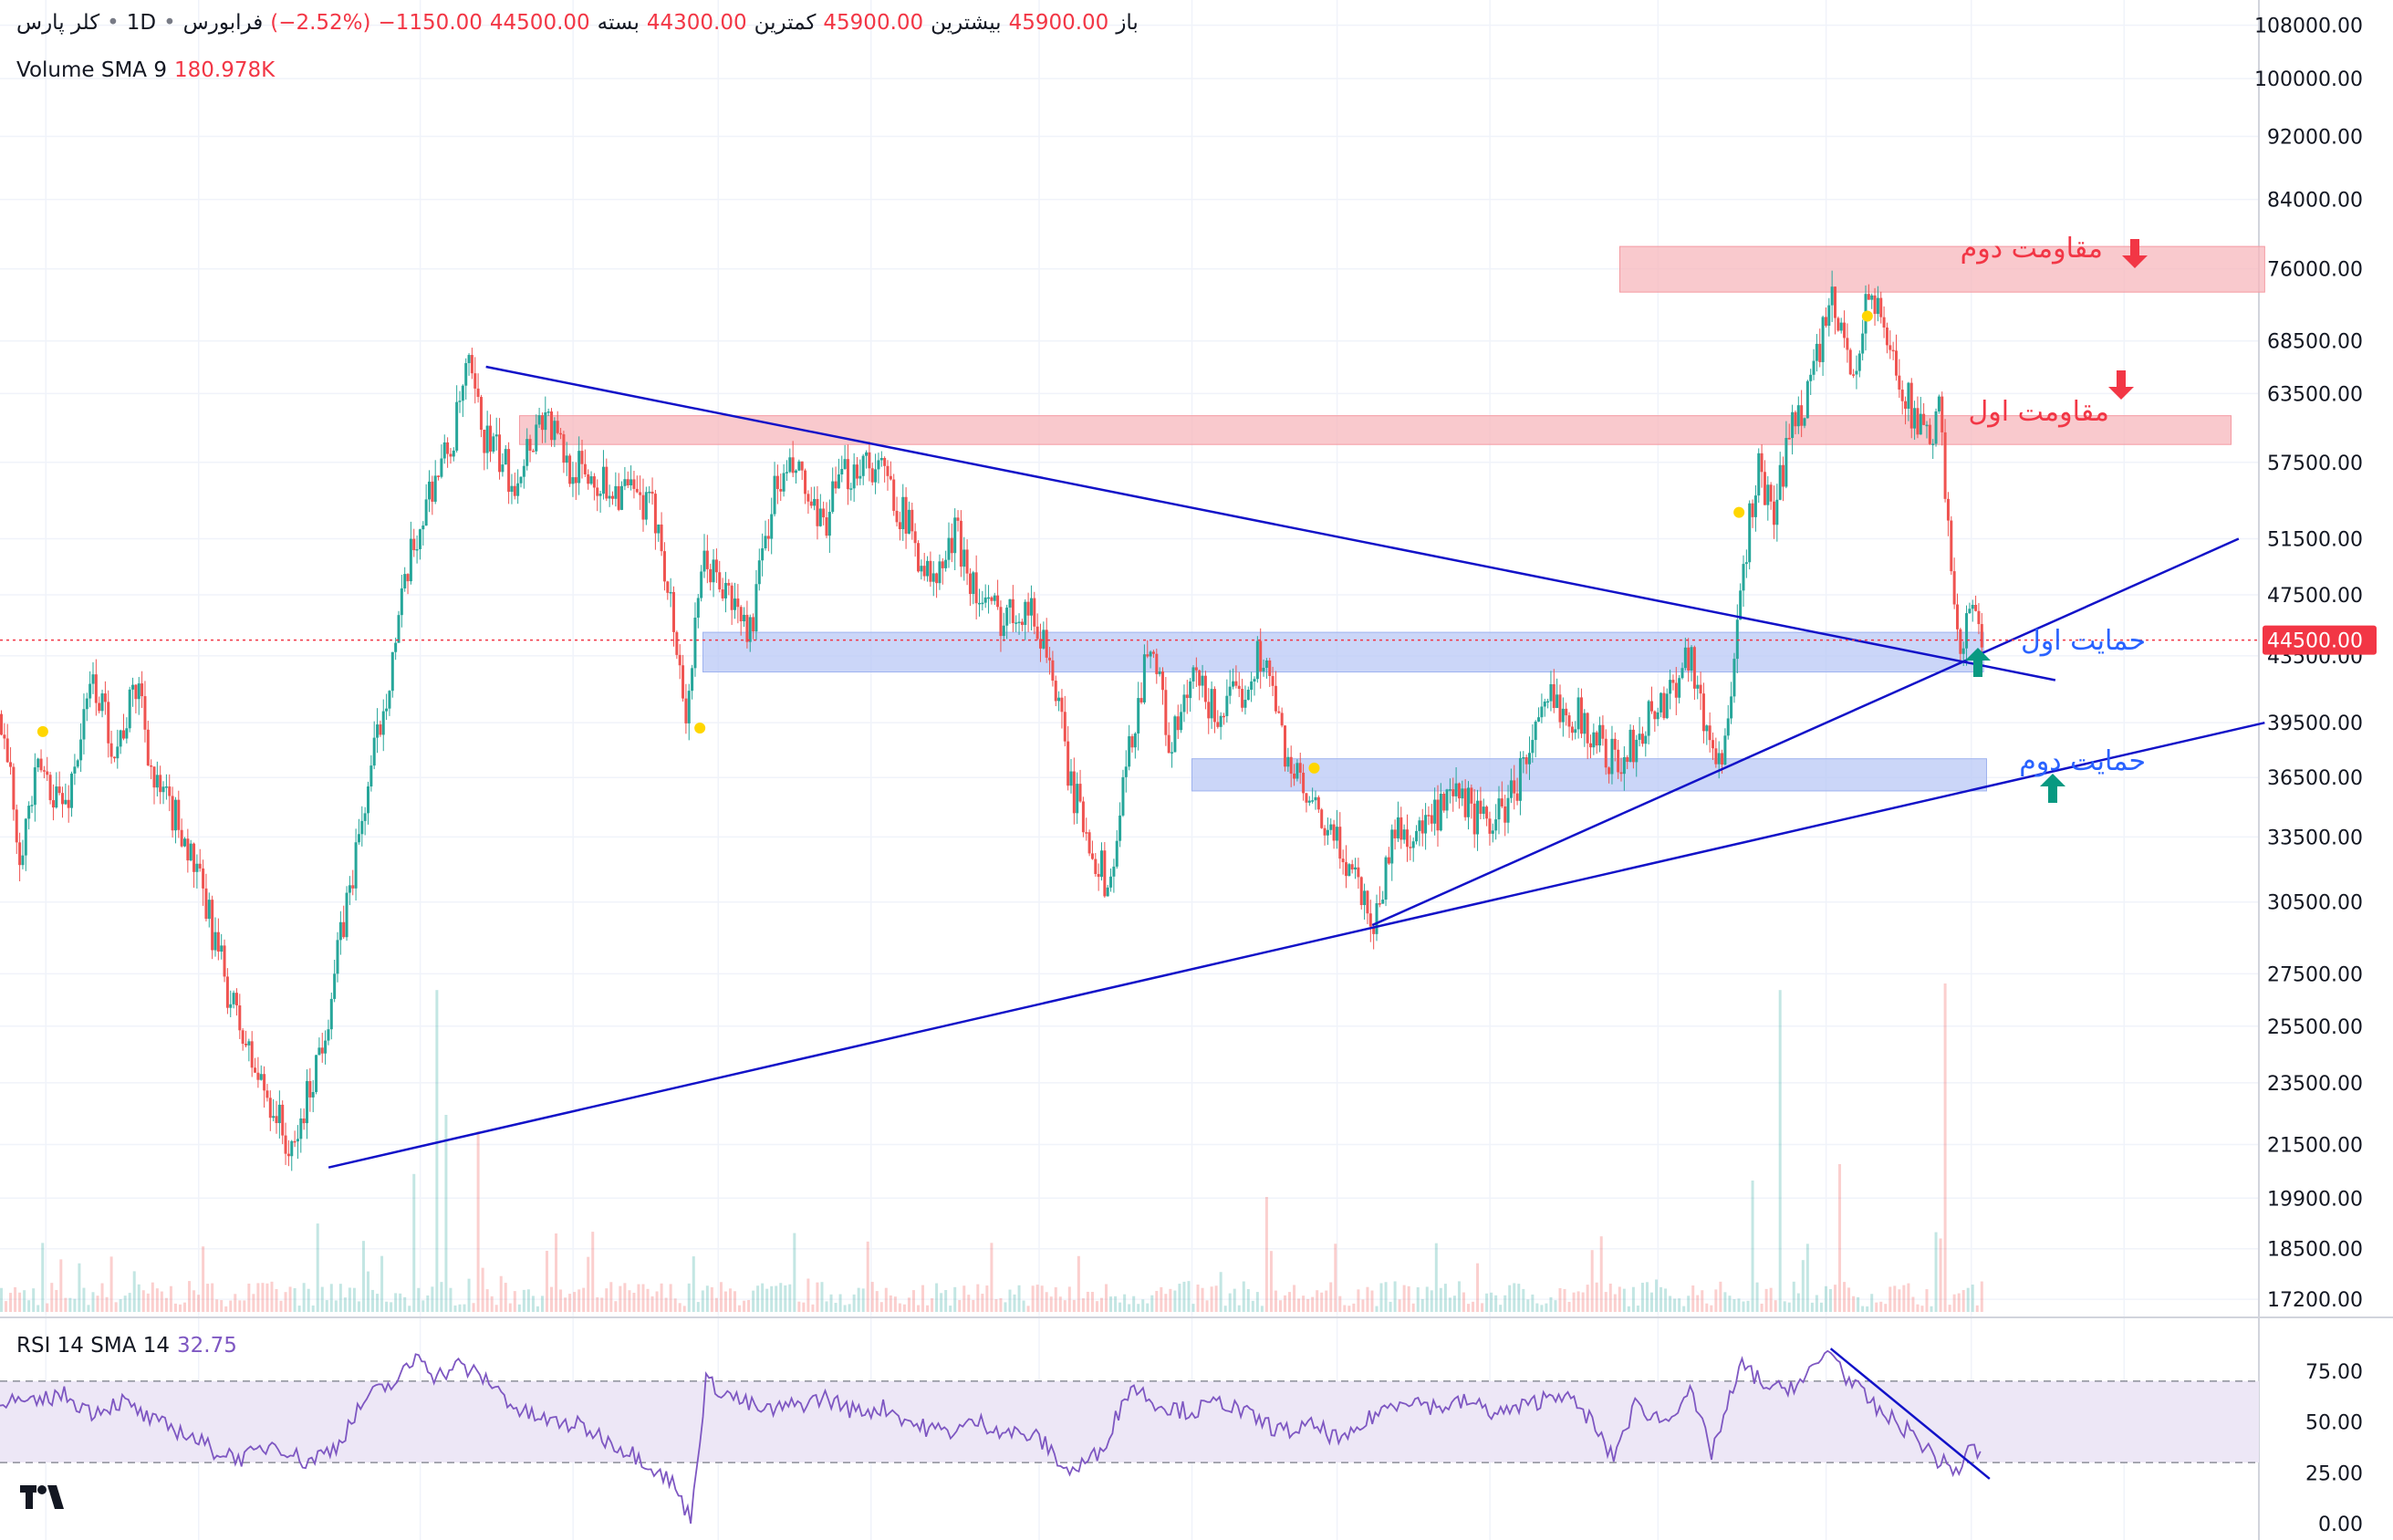  Describe the element at coordinates (126, 1346) in the screenshot. I see `rsi-legend: RSI 14 SMA 14 32.75` at that location.